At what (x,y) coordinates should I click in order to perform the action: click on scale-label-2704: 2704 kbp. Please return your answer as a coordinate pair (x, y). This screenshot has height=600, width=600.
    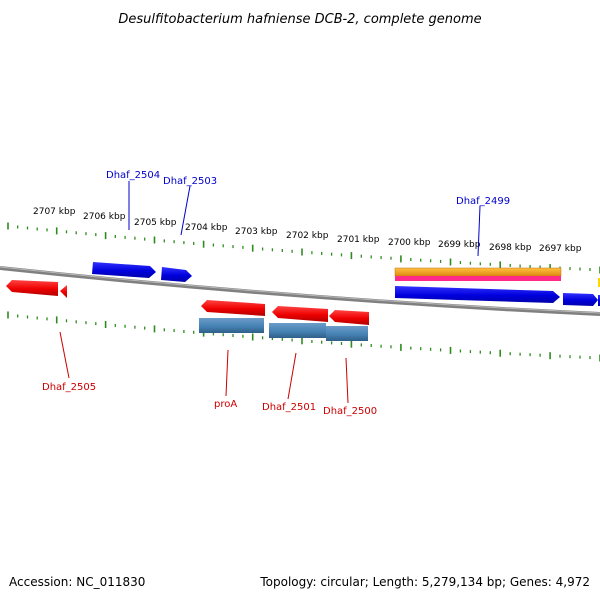
    Looking at the image, I should click on (206, 228).